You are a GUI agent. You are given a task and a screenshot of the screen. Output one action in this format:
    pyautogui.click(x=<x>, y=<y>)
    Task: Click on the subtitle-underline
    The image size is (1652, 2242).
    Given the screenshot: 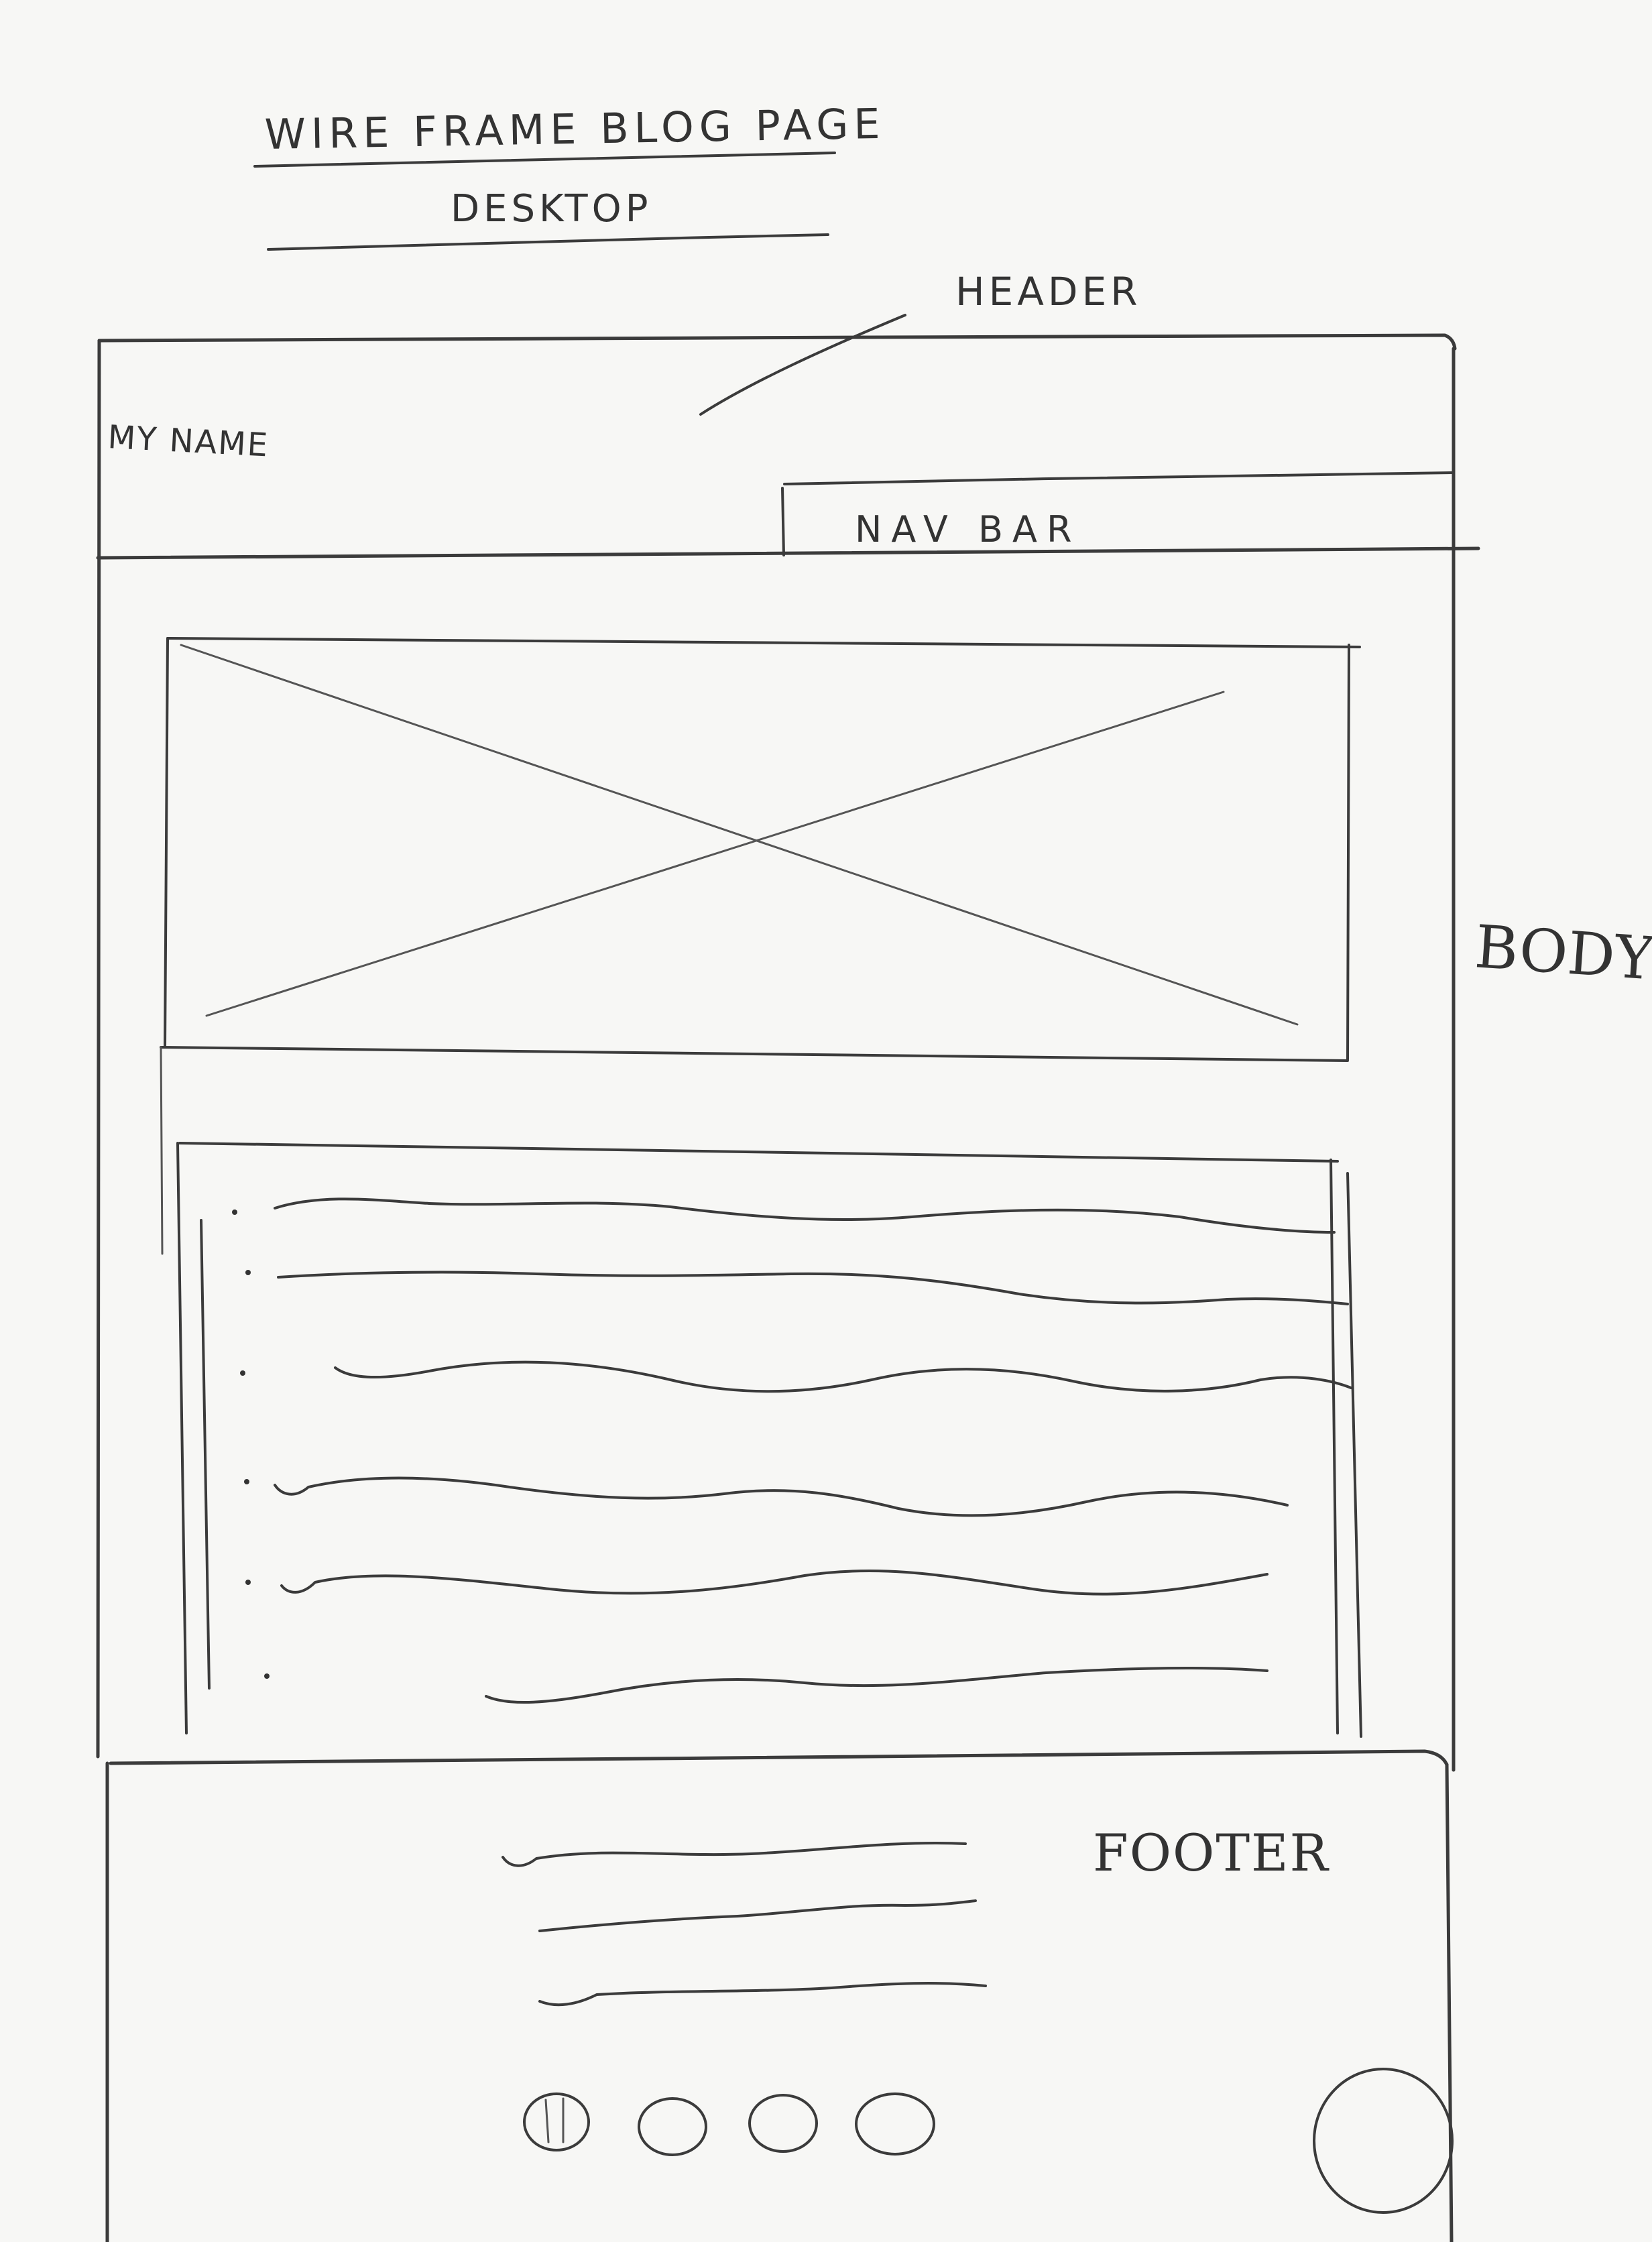 What is the action you would take?
    pyautogui.click(x=548, y=242)
    